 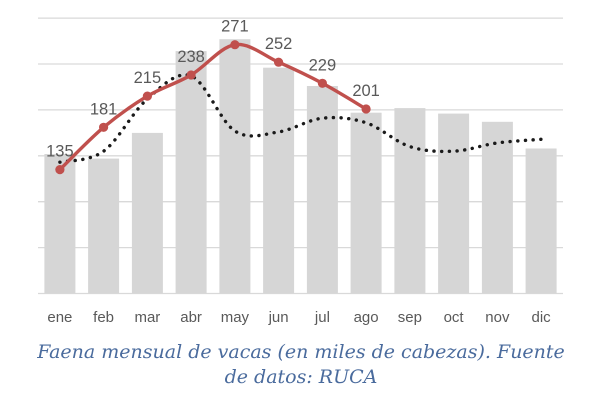 I want to click on caption-line-2: de datos: RUCA, so click(x=301, y=377).